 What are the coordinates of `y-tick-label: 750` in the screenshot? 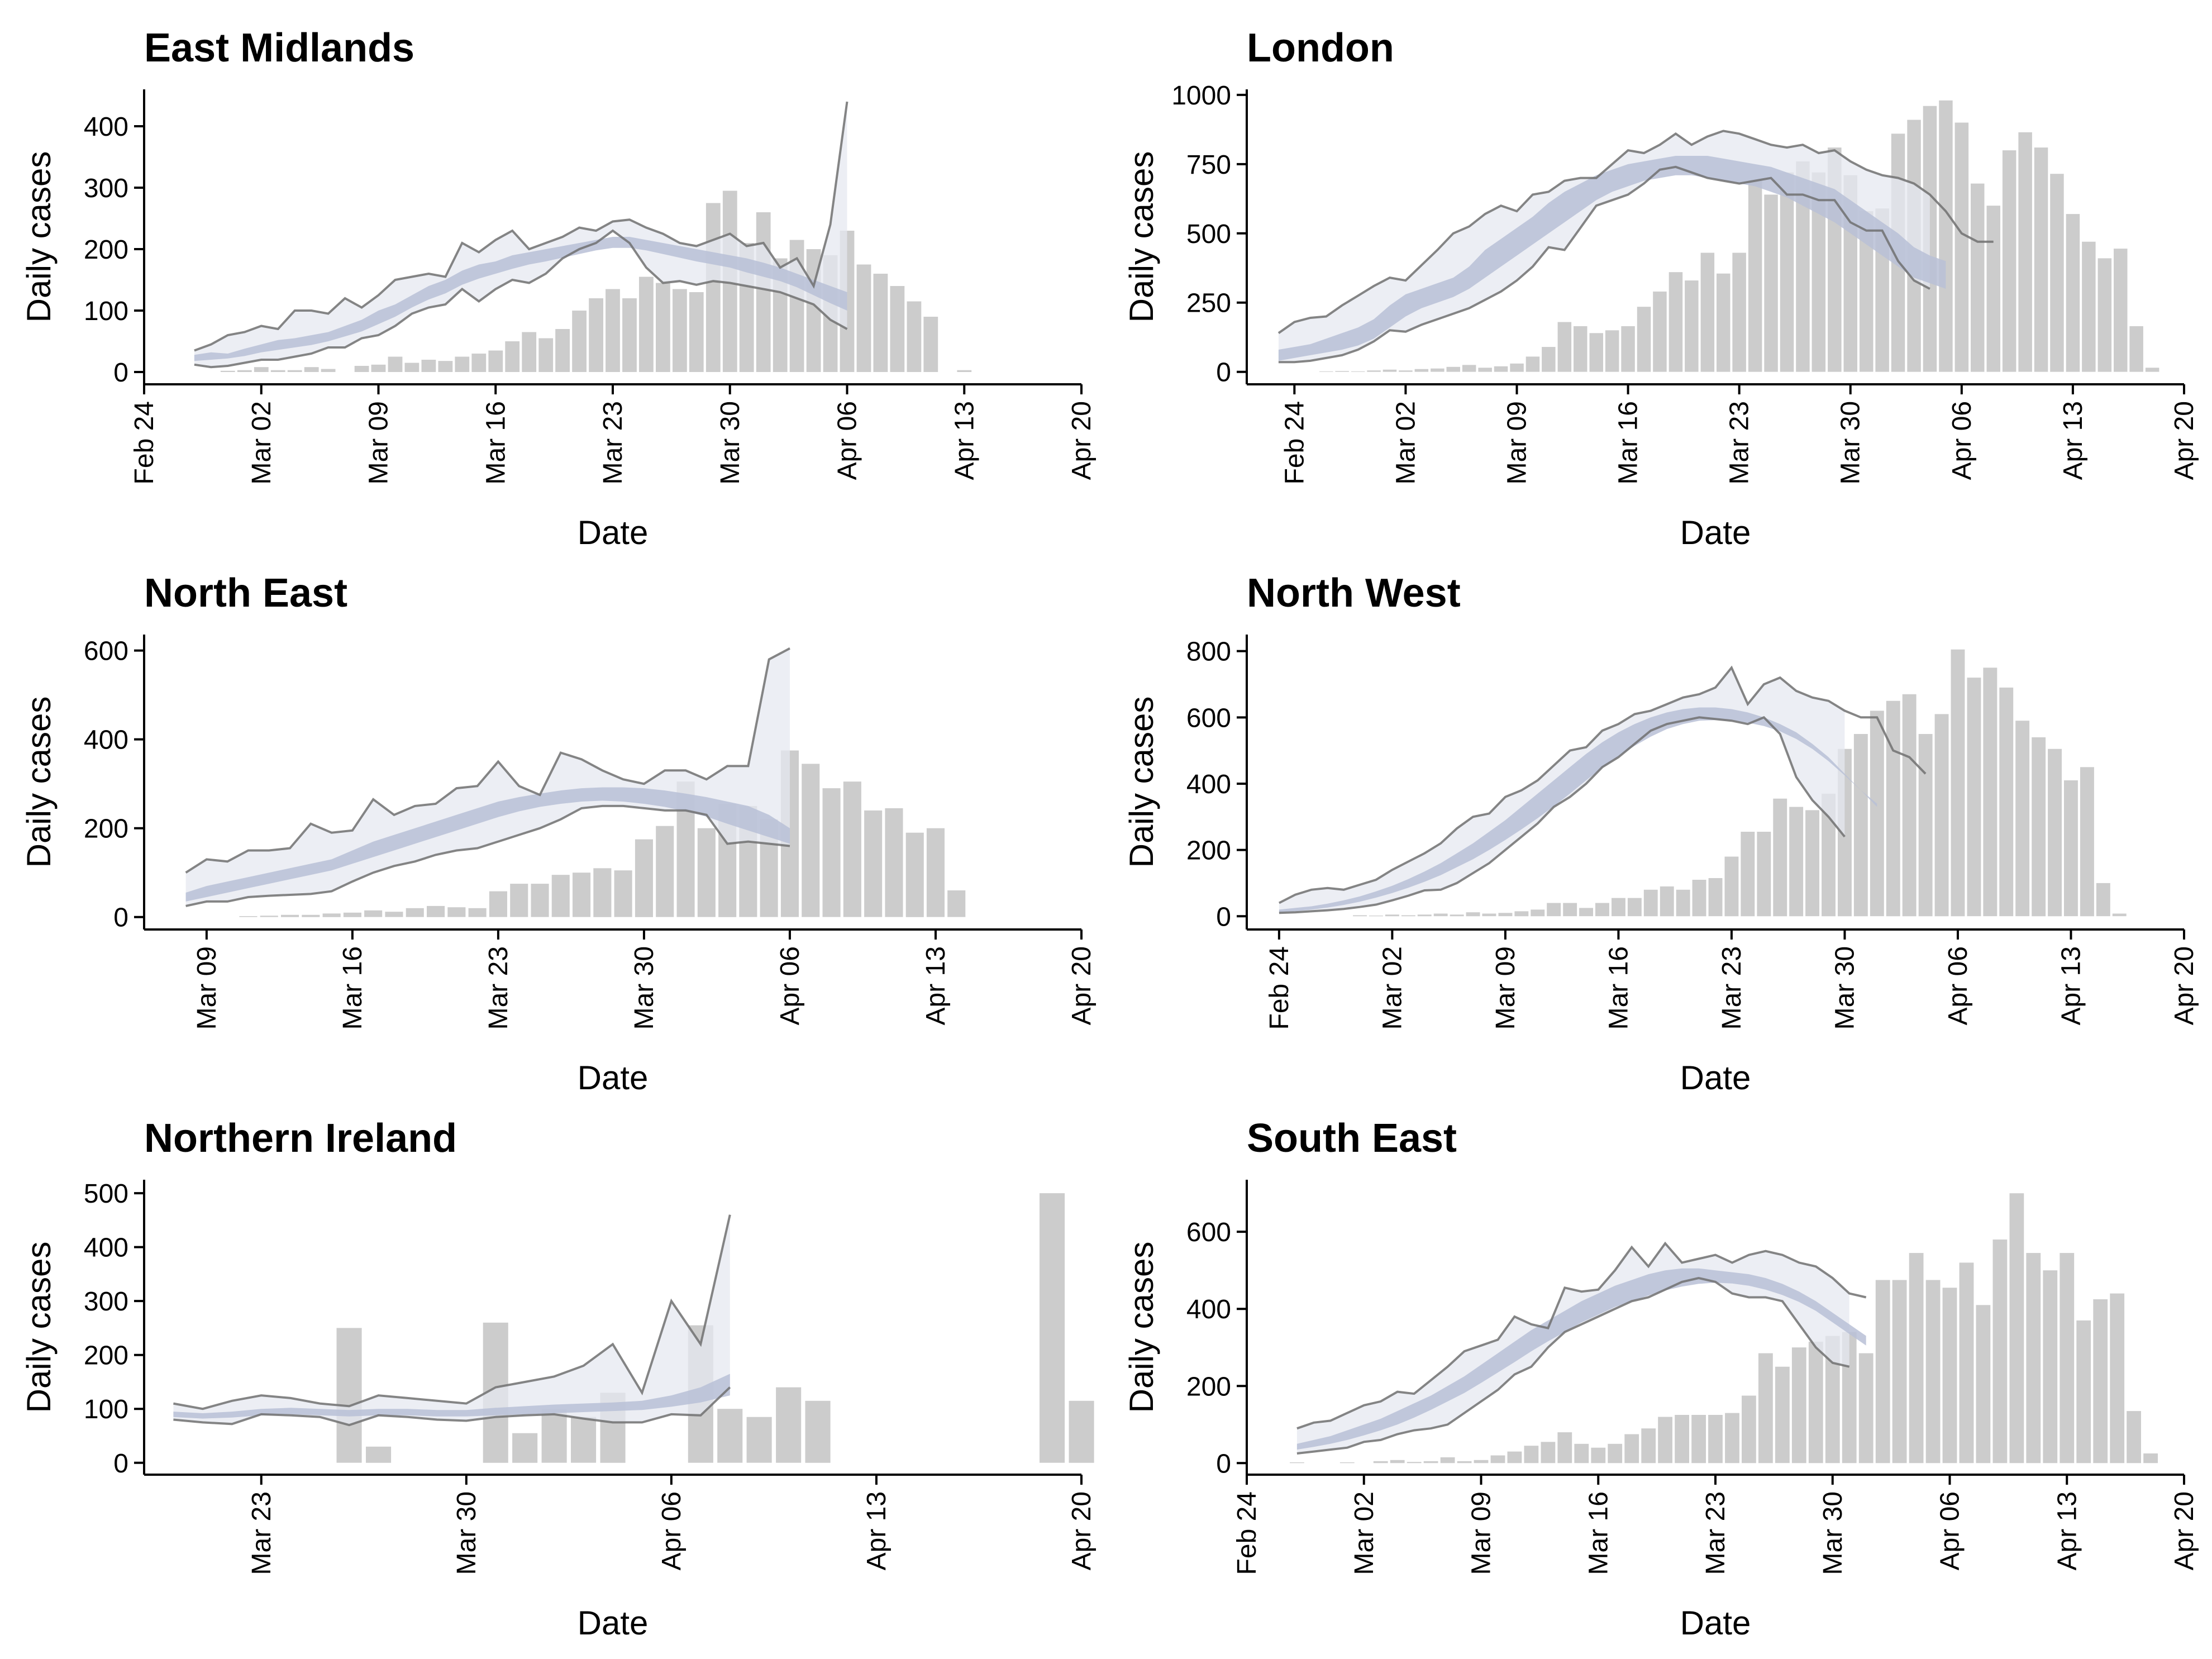 It's located at (1208, 165).